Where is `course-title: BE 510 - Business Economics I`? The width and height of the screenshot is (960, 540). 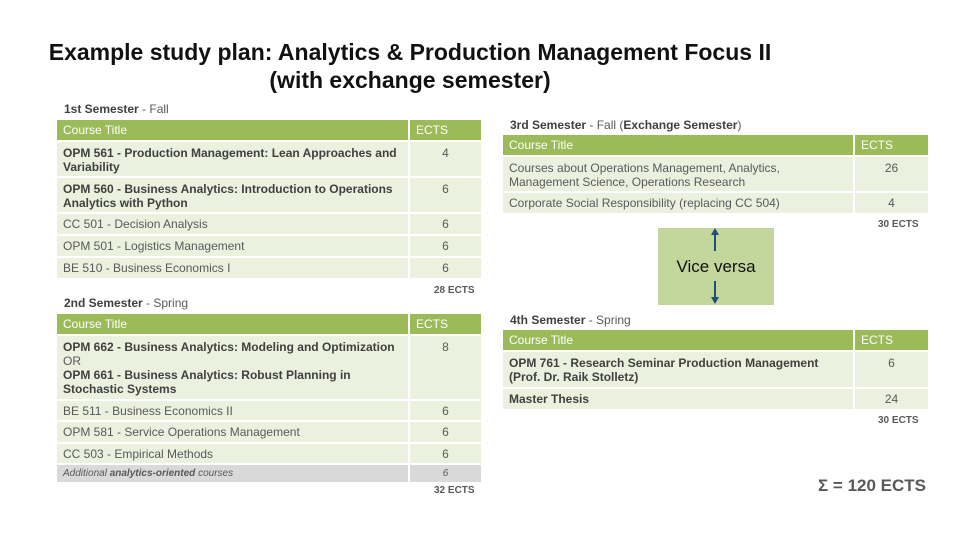
course-title: BE 510 - Business Economics I is located at coordinates (233, 268).